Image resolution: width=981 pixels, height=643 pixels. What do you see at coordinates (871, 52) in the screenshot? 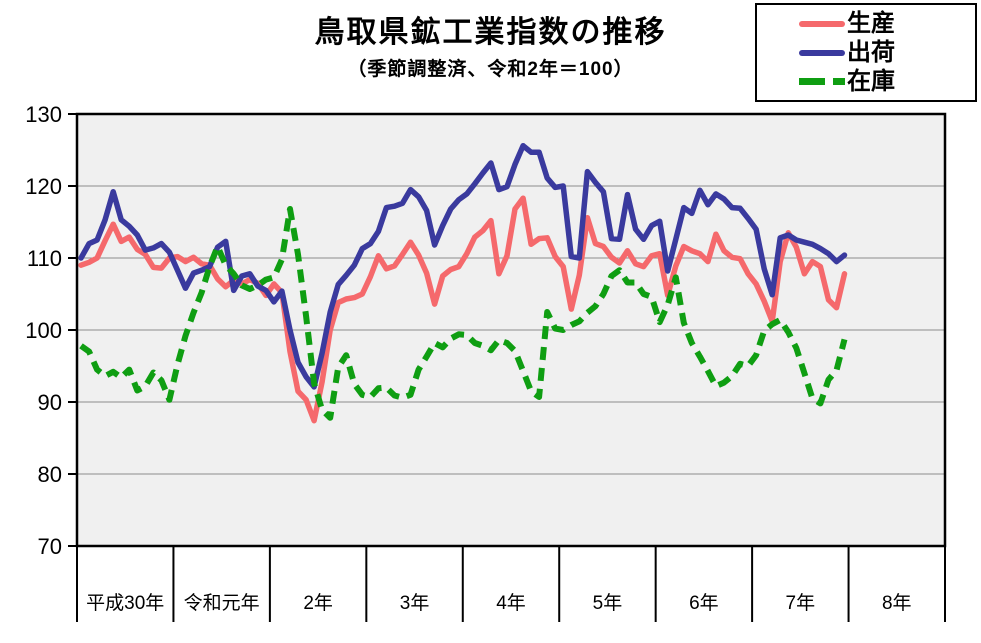
I see `legend-label-shipments: 出荷` at bounding box center [871, 52].